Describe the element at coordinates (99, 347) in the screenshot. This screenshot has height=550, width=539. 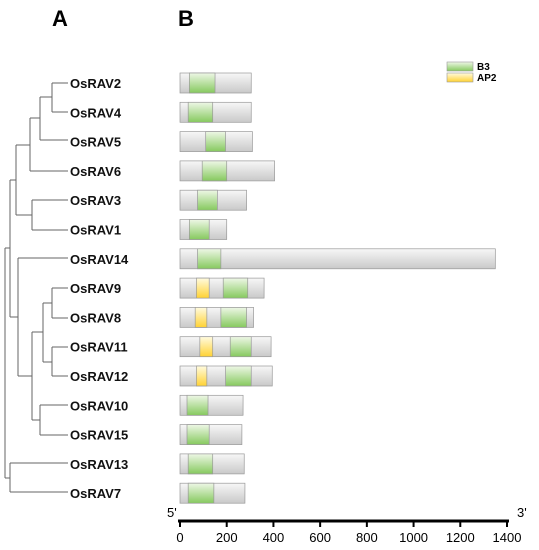
I see `gene-label-osrav11: OsRAV11` at that location.